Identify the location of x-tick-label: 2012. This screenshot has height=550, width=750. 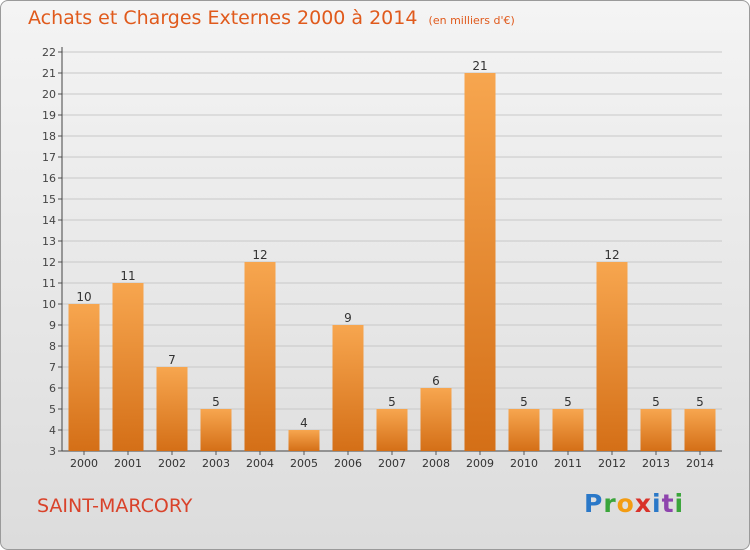
(612, 463).